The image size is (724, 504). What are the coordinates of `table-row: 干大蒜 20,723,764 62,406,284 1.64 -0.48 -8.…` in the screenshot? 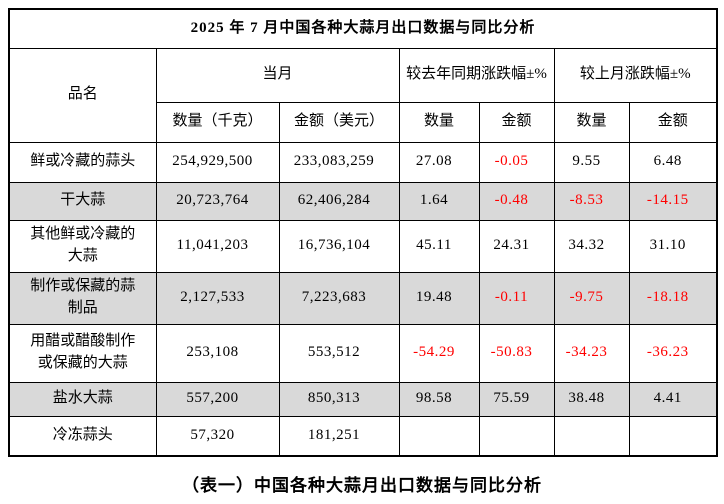 It's located at (363, 201).